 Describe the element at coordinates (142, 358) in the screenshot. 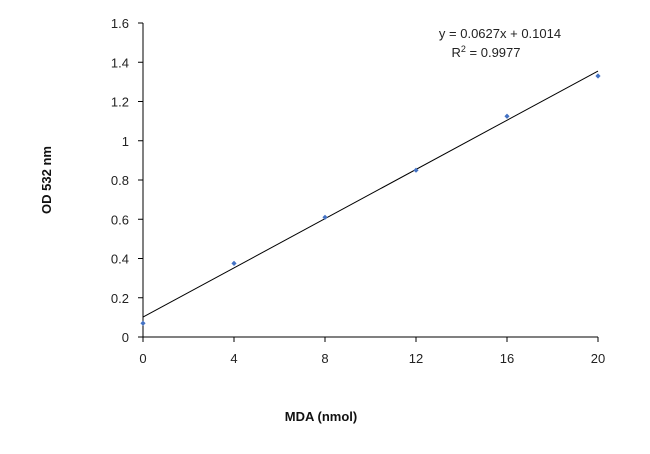

I see `x-tick-label: 0` at that location.